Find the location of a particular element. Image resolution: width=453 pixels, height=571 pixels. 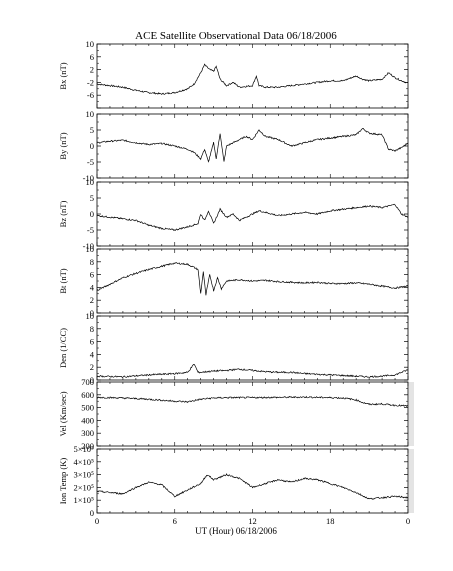

y-tick-label: 300 is located at coordinates (87, 433).